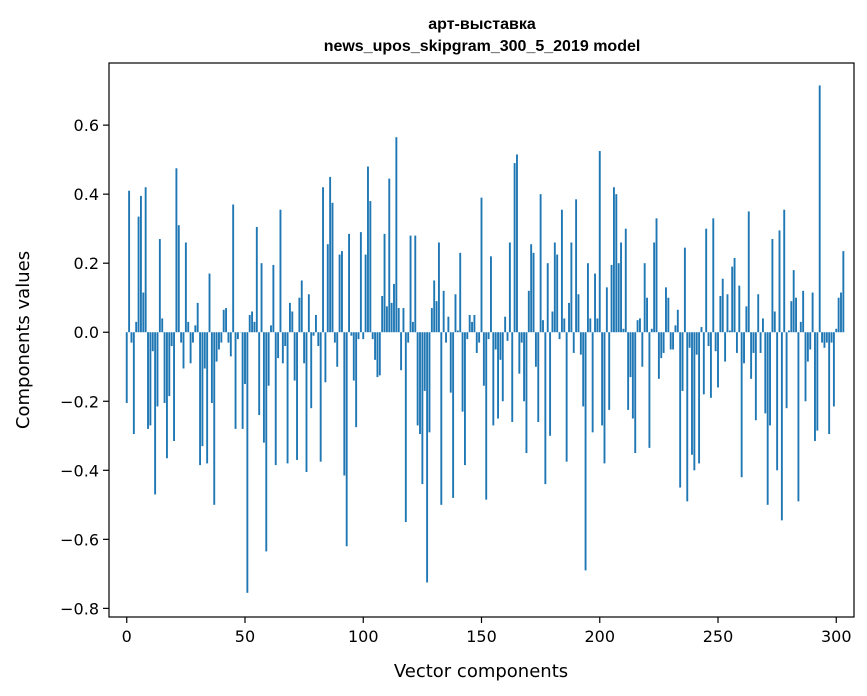  I want to click on y-tick-label: 0.6, so click(86, 125).